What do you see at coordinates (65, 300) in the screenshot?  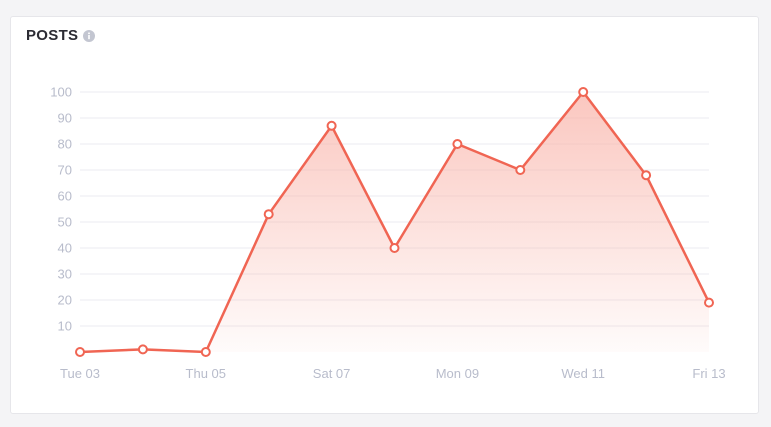 I see `y-tick-label: 20` at bounding box center [65, 300].